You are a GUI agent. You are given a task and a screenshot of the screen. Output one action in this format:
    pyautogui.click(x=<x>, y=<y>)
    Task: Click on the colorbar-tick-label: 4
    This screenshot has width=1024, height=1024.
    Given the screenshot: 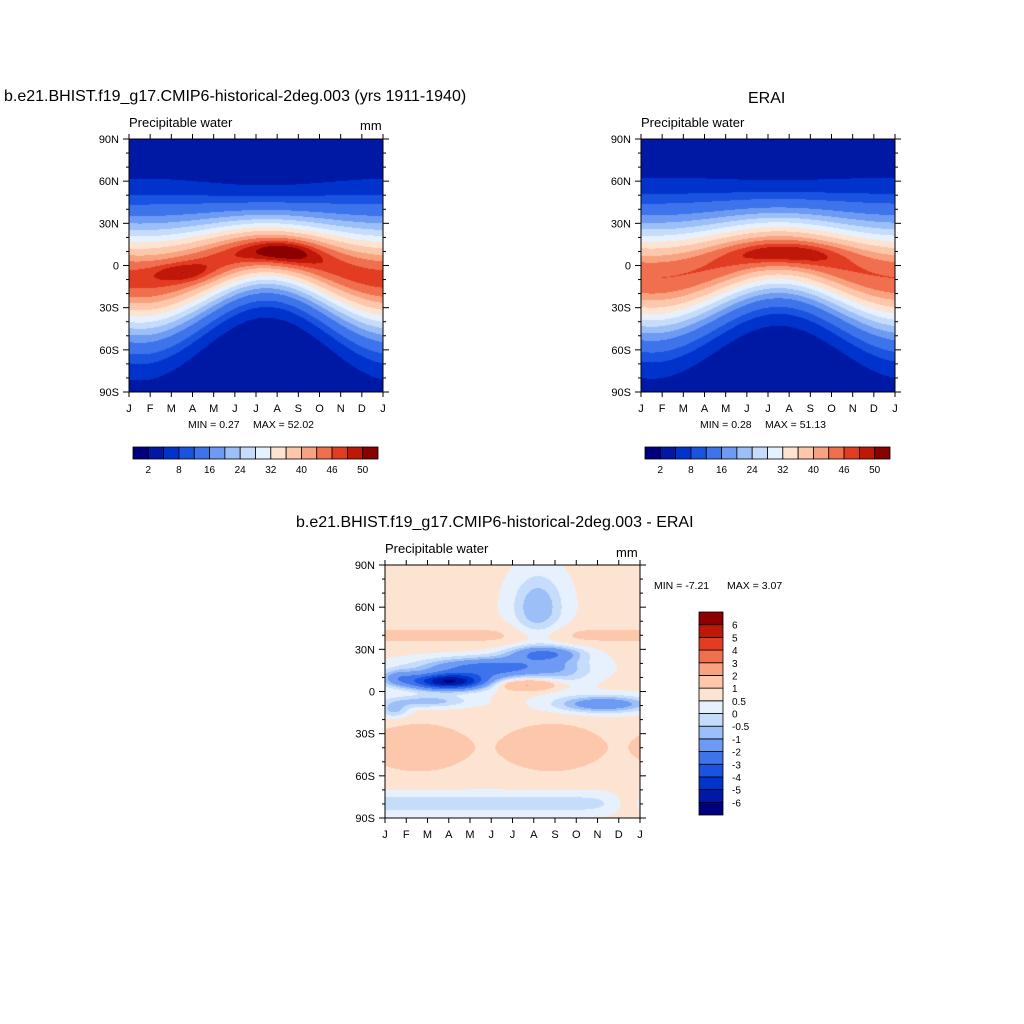 What is the action you would take?
    pyautogui.click(x=735, y=651)
    